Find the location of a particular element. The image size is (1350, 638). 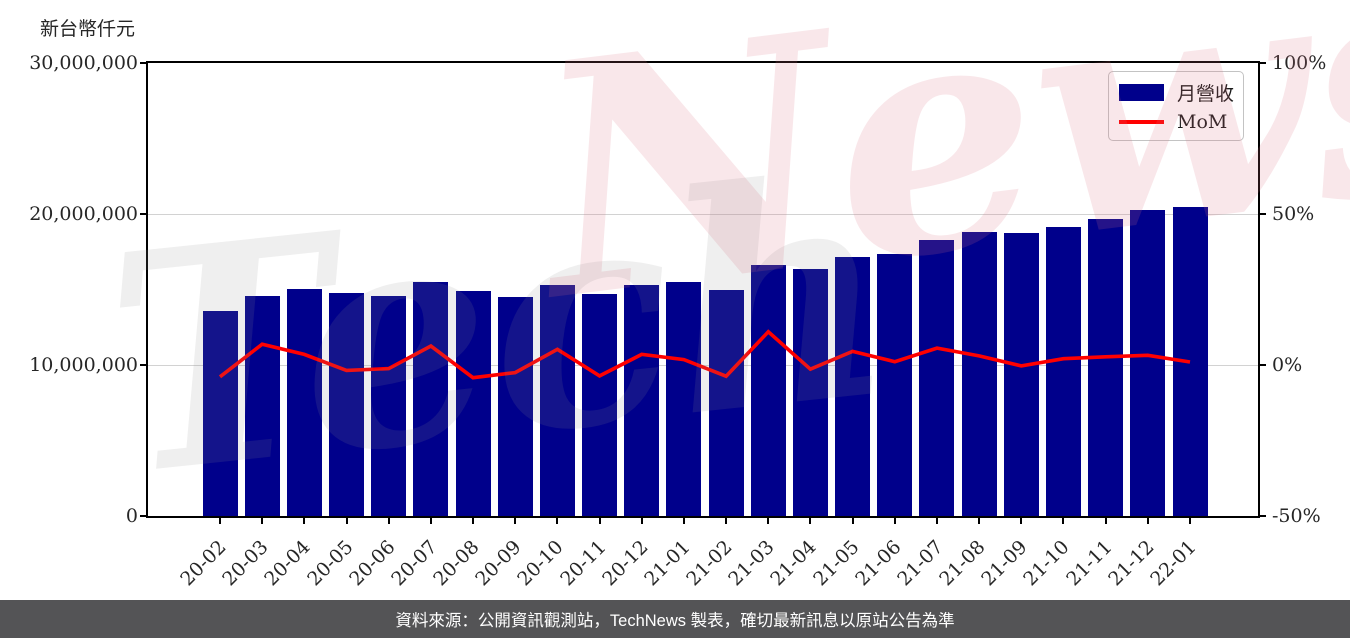

y-left-tick-label: 10,000,000 is located at coordinates (83, 365).